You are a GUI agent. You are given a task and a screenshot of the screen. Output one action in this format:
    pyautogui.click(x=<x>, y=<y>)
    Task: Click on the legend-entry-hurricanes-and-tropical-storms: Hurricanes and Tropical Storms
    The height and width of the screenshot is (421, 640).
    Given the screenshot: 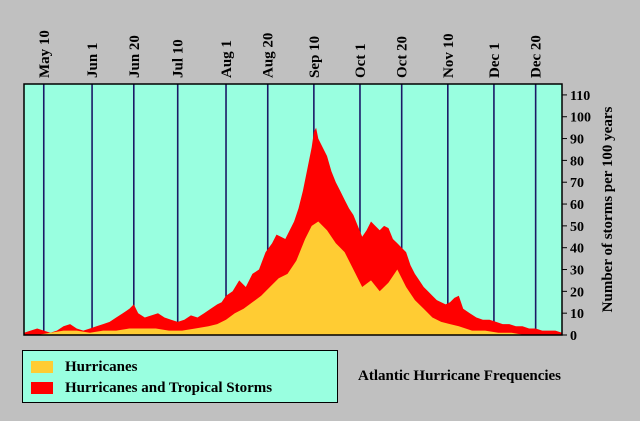 What is the action you would take?
    pyautogui.click(x=151, y=388)
    